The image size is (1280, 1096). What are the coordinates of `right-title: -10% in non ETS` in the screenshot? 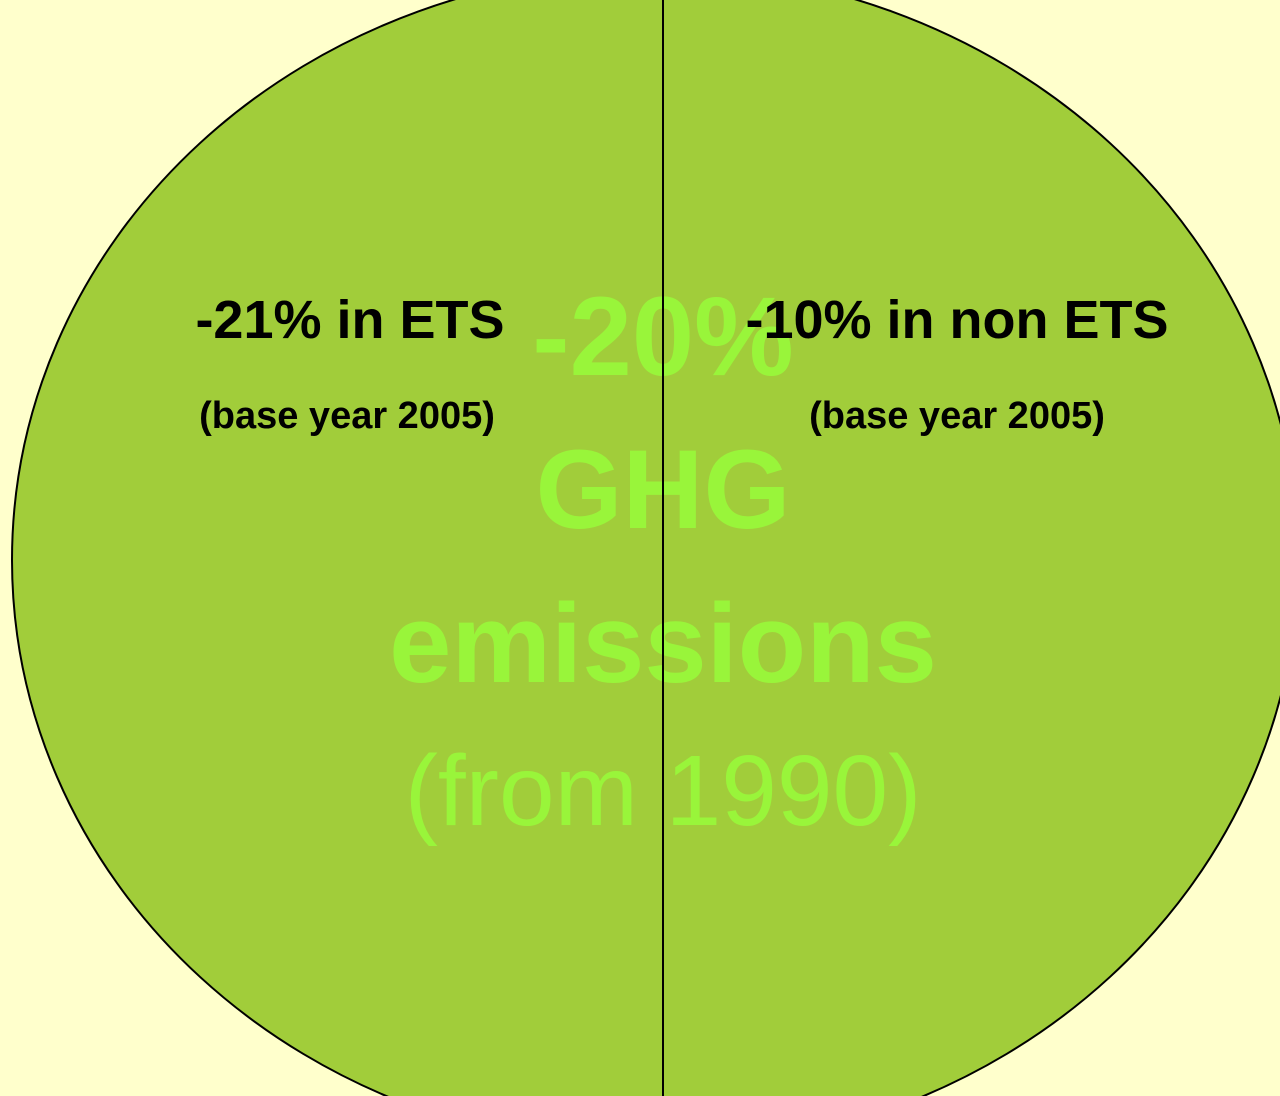 It's located at (956, 320).